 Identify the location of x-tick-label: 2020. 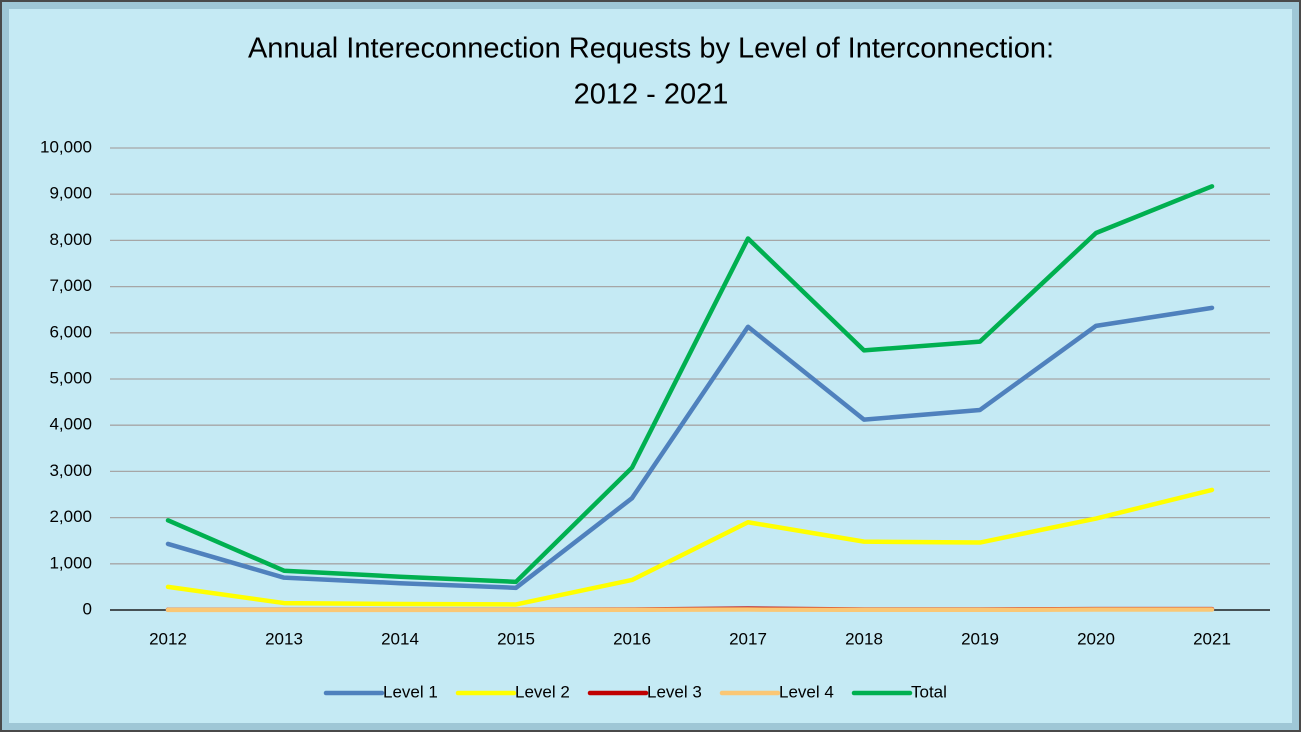
(1096, 638).